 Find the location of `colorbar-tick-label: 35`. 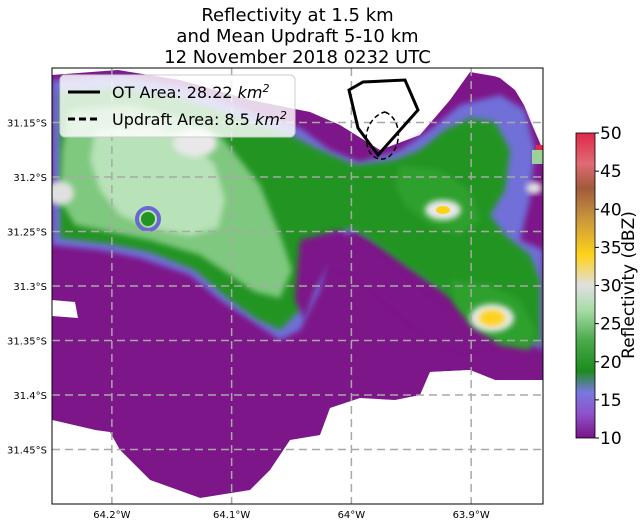

colorbar-tick-label: 35 is located at coordinates (611, 248).